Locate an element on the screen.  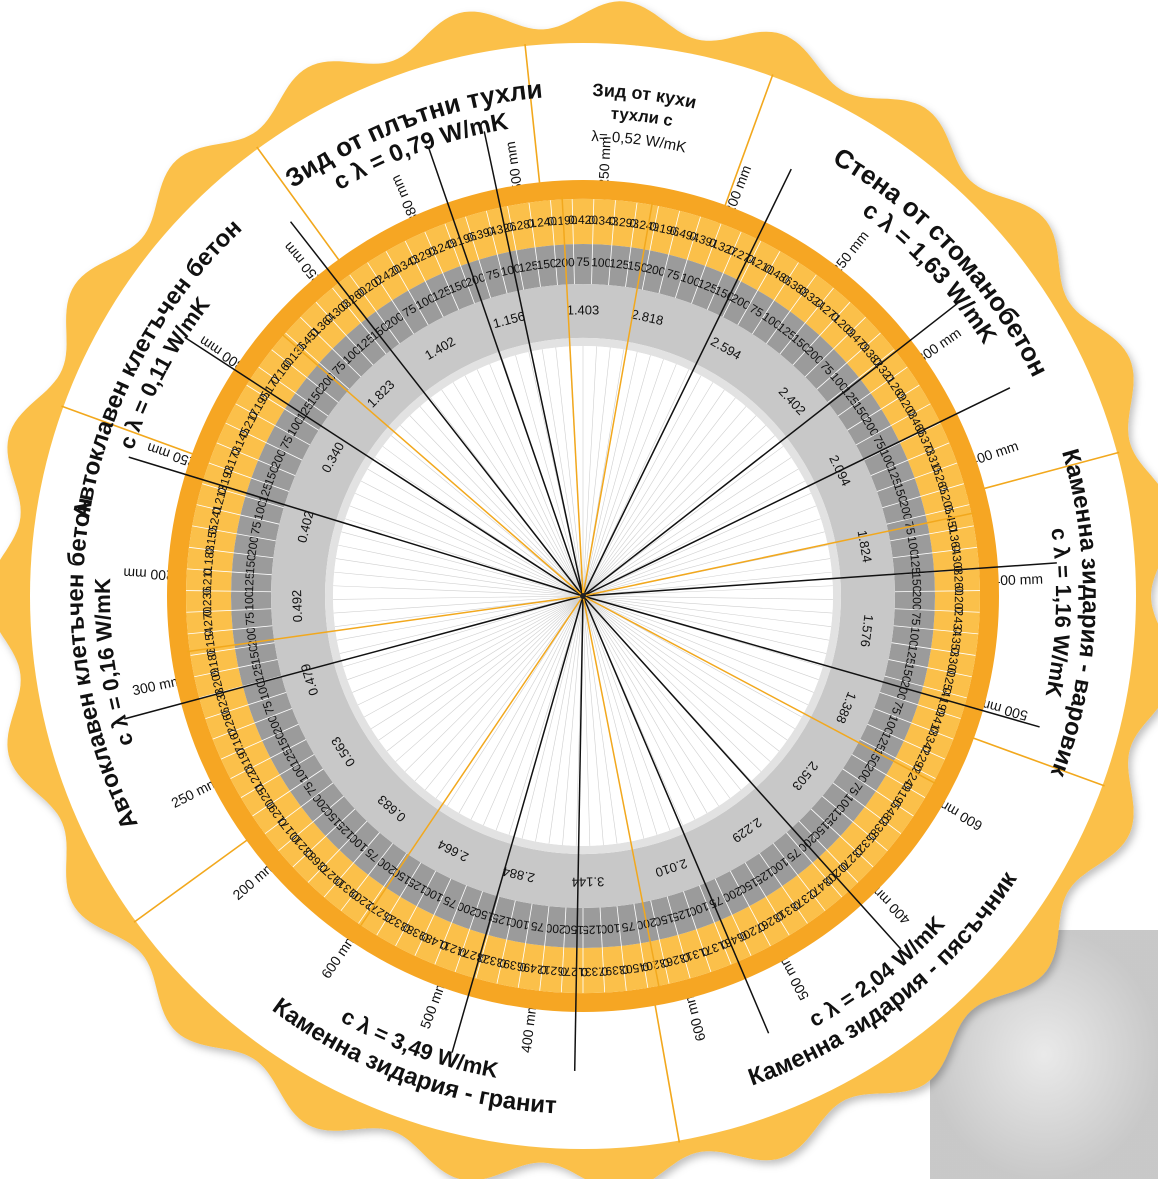
u-value-cell: 0.260 is located at coordinates (958, 580).